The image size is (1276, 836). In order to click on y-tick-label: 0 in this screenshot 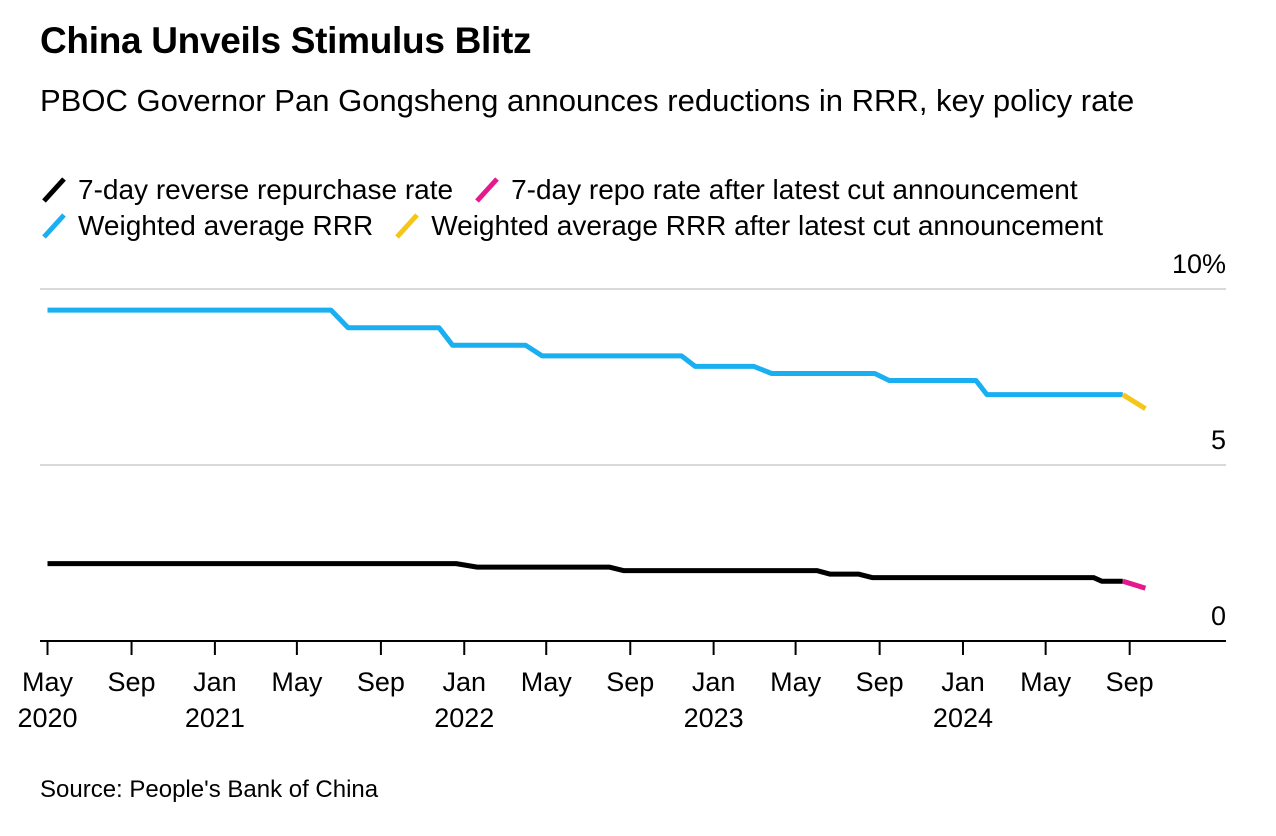, I will do `click(1218, 616)`.